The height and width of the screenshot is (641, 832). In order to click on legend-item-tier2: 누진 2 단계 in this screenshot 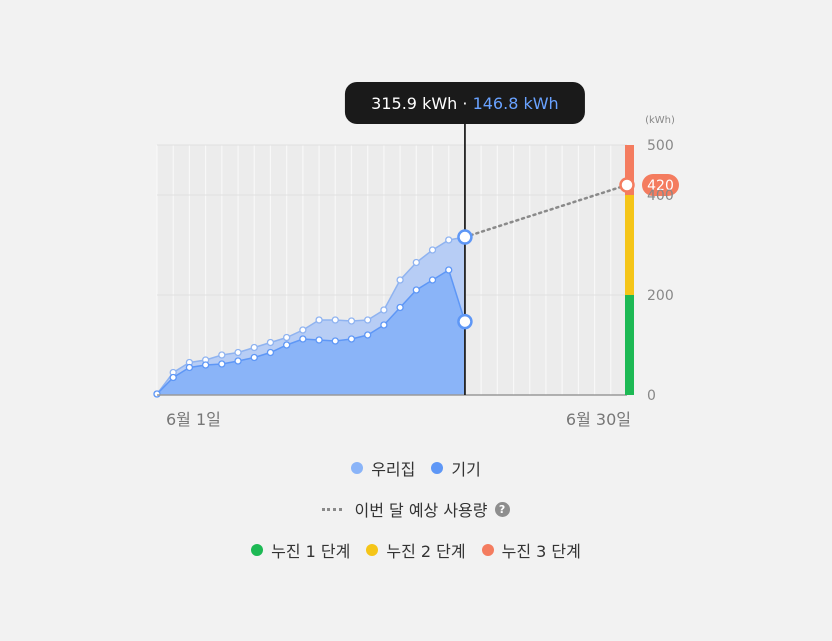, I will do `click(416, 550)`.